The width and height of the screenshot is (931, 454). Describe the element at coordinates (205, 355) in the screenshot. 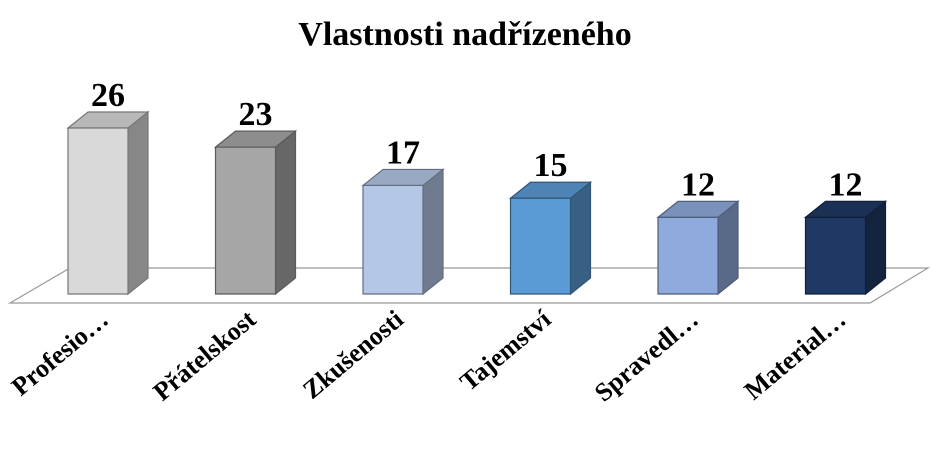

I see `x-tick-label: Přátelskost` at that location.